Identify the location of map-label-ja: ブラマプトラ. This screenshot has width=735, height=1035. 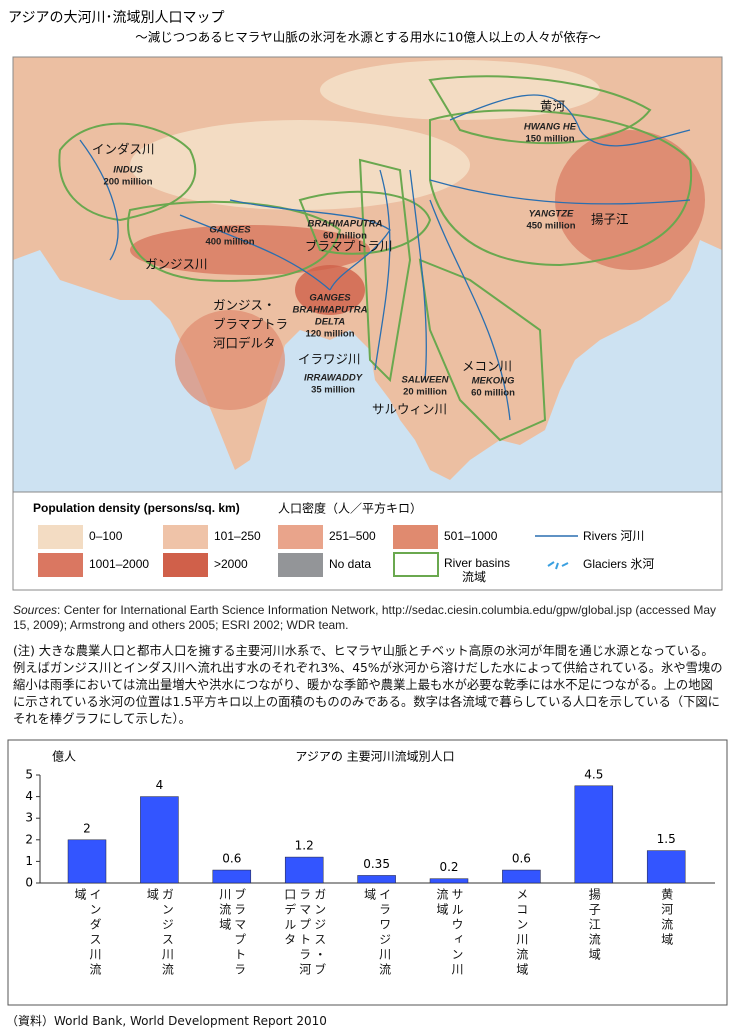
(250, 324).